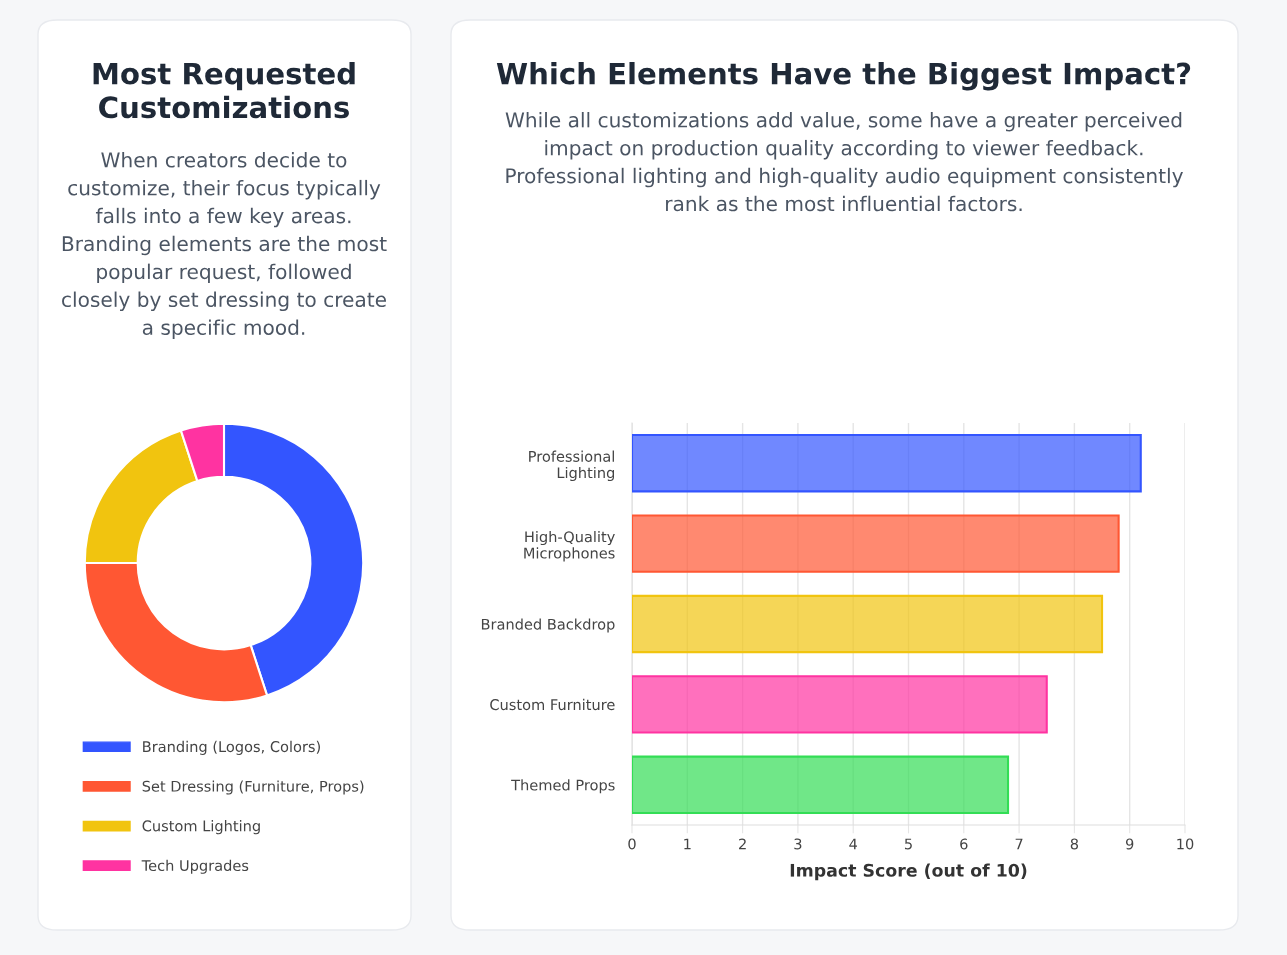 This screenshot has height=955, width=1287. I want to click on chart-subtitle: When creators decide to customize, their focus typically falls into a few key areas. Branding elements are the most popular request, followed closely by set dressing to create a specific mood., so click(224, 245).